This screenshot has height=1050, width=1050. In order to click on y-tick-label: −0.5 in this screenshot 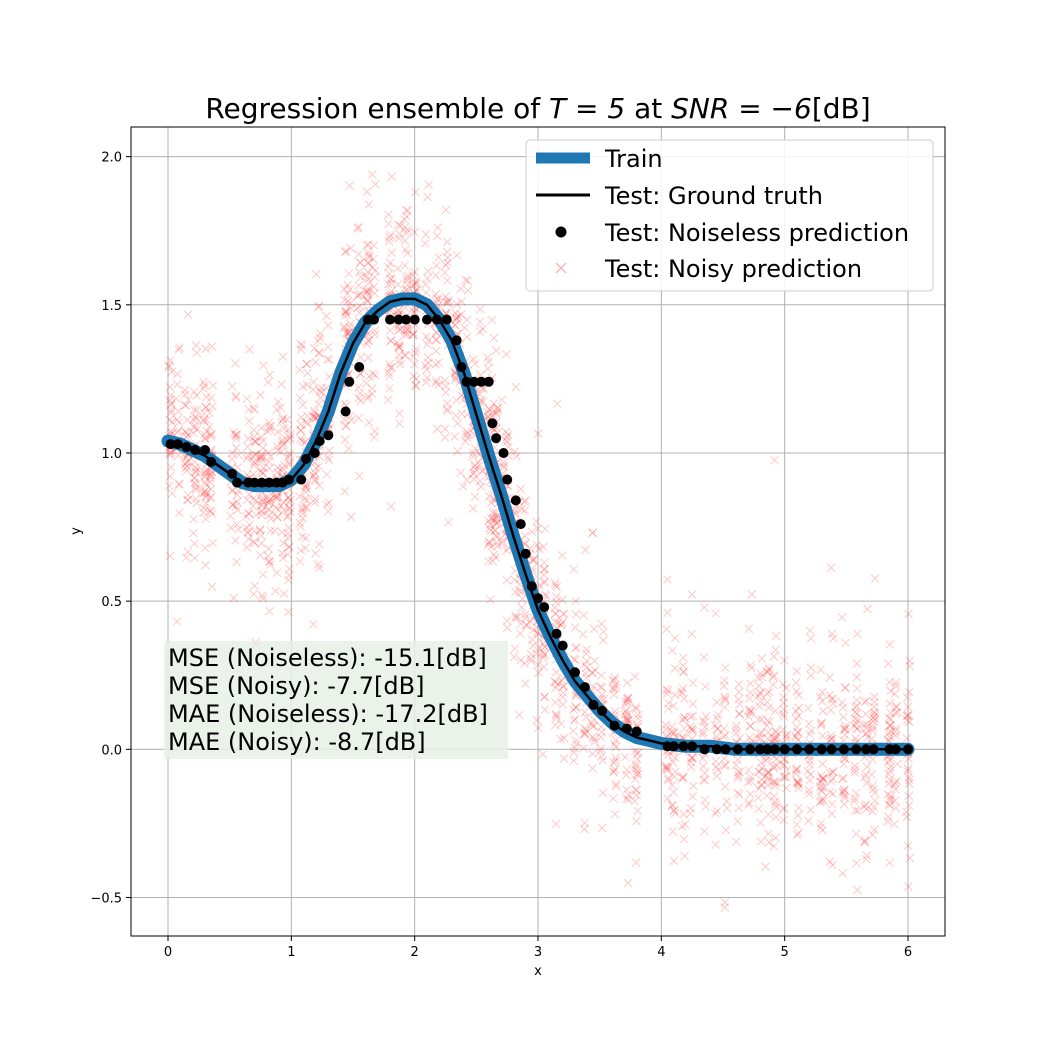, I will do `click(106, 898)`.